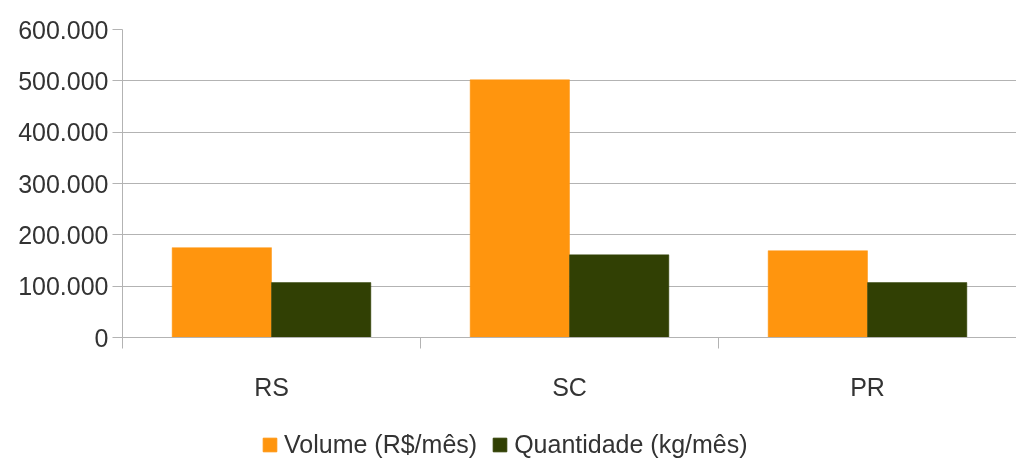 Image resolution: width=1016 pixels, height=461 pixels. What do you see at coordinates (63, 132) in the screenshot?
I see `y-tick-label: 400.000` at bounding box center [63, 132].